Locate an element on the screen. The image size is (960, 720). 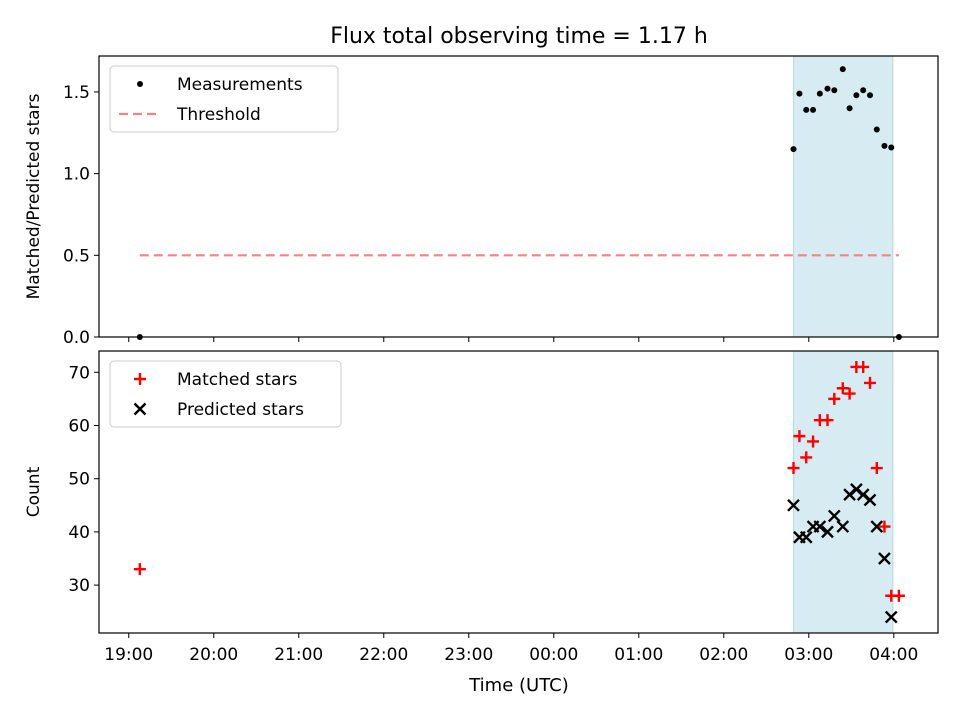
legend-label: Matched stars is located at coordinates (237, 380).